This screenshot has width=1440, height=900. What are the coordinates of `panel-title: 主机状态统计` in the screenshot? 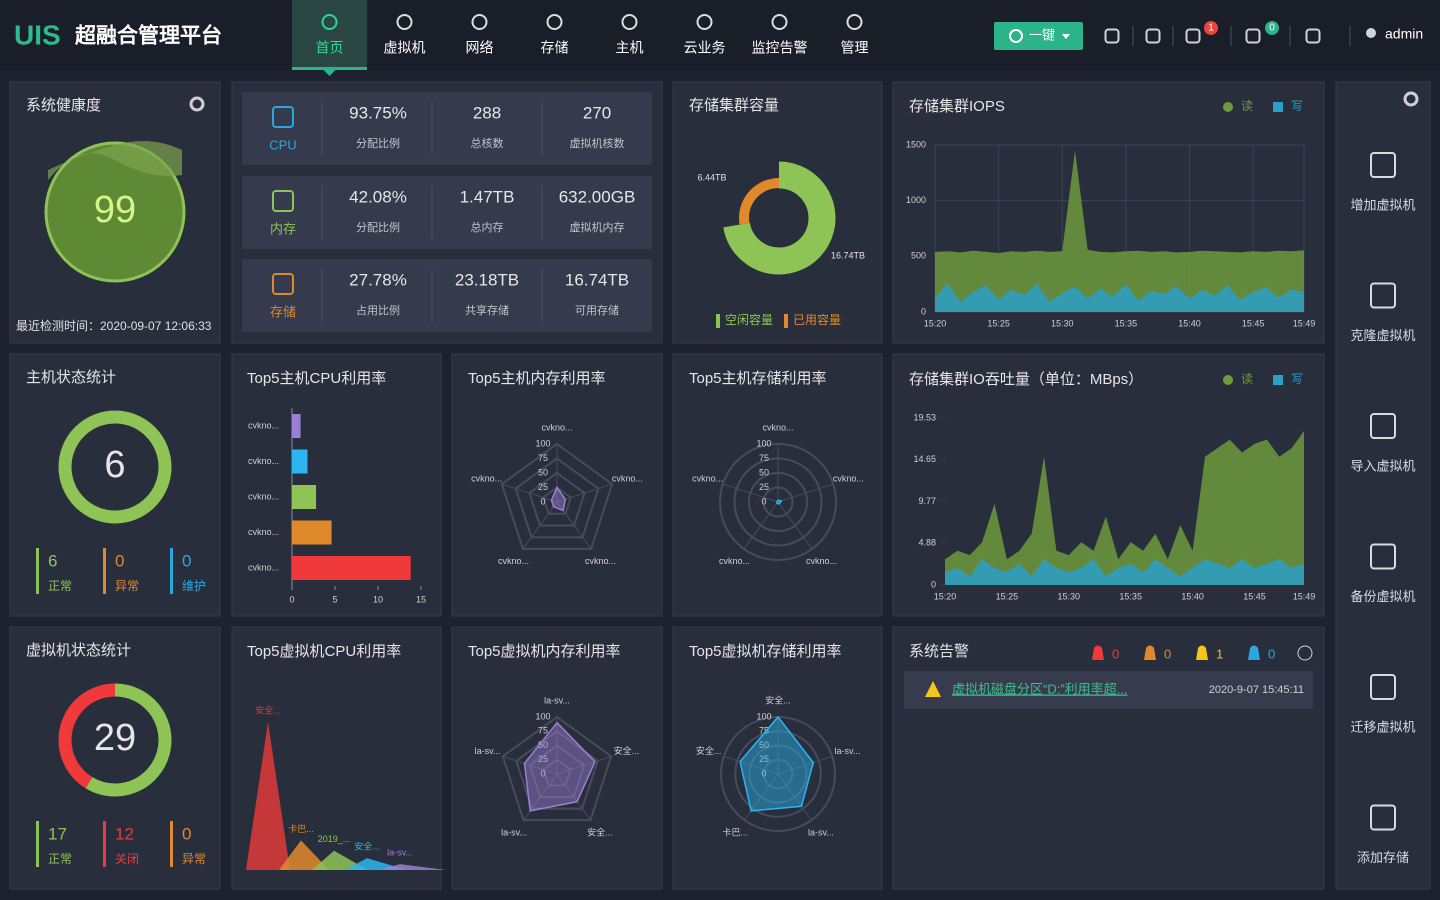 It's located at (71, 377).